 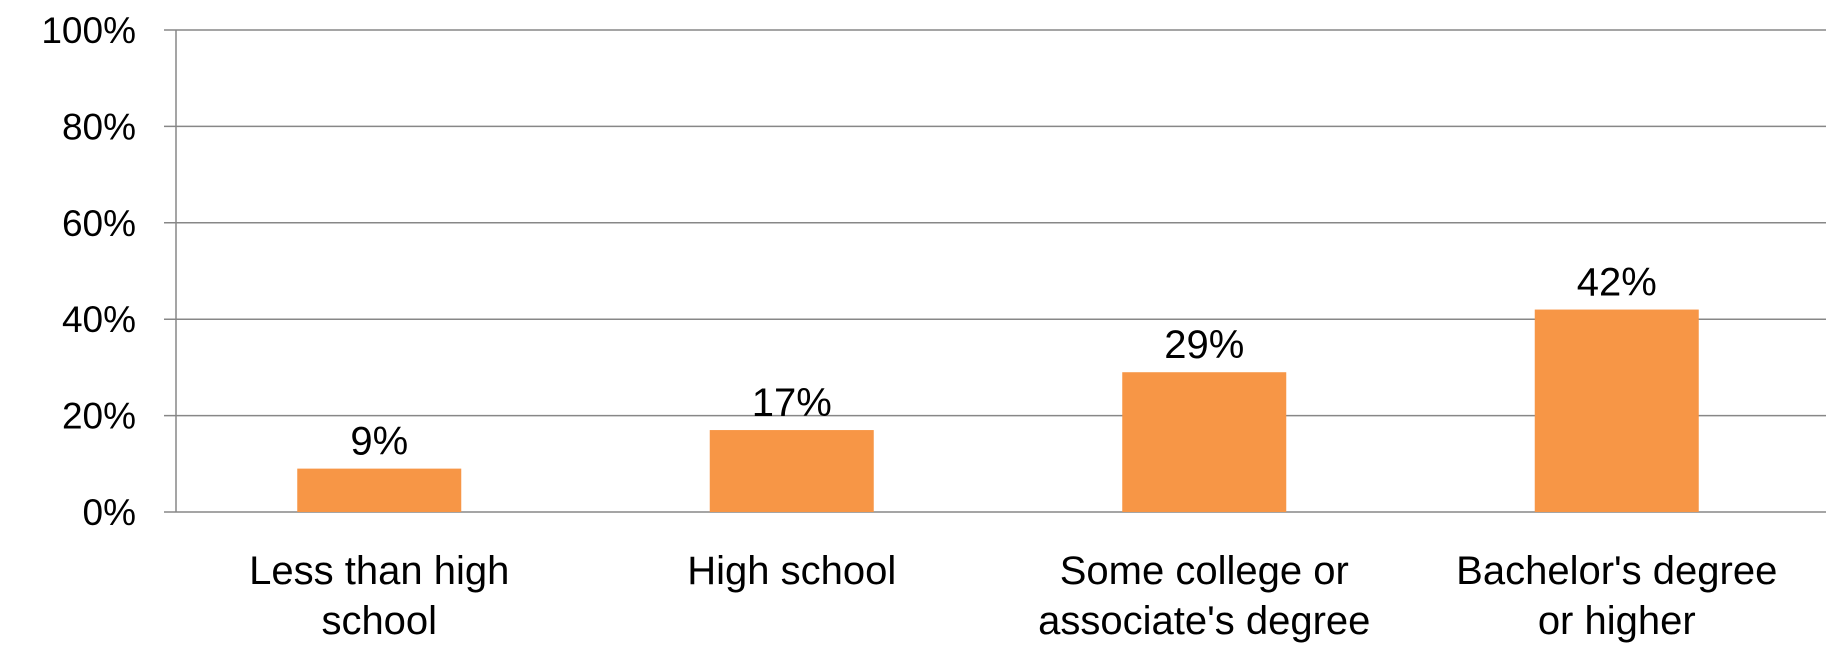 I want to click on y-axis-tick-labels: 0% 20% 40% 60% 80% 100%, so click(x=88, y=271).